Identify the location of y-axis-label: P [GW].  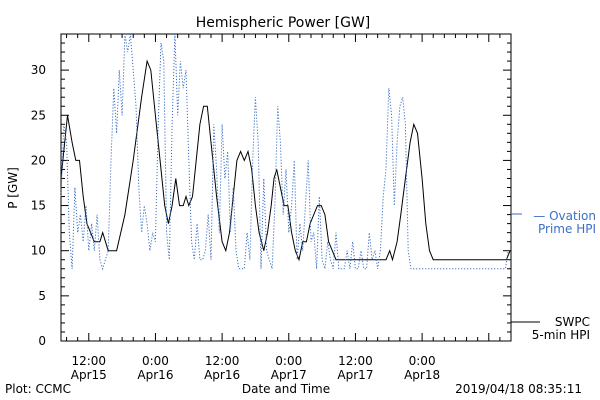
(13, 188).